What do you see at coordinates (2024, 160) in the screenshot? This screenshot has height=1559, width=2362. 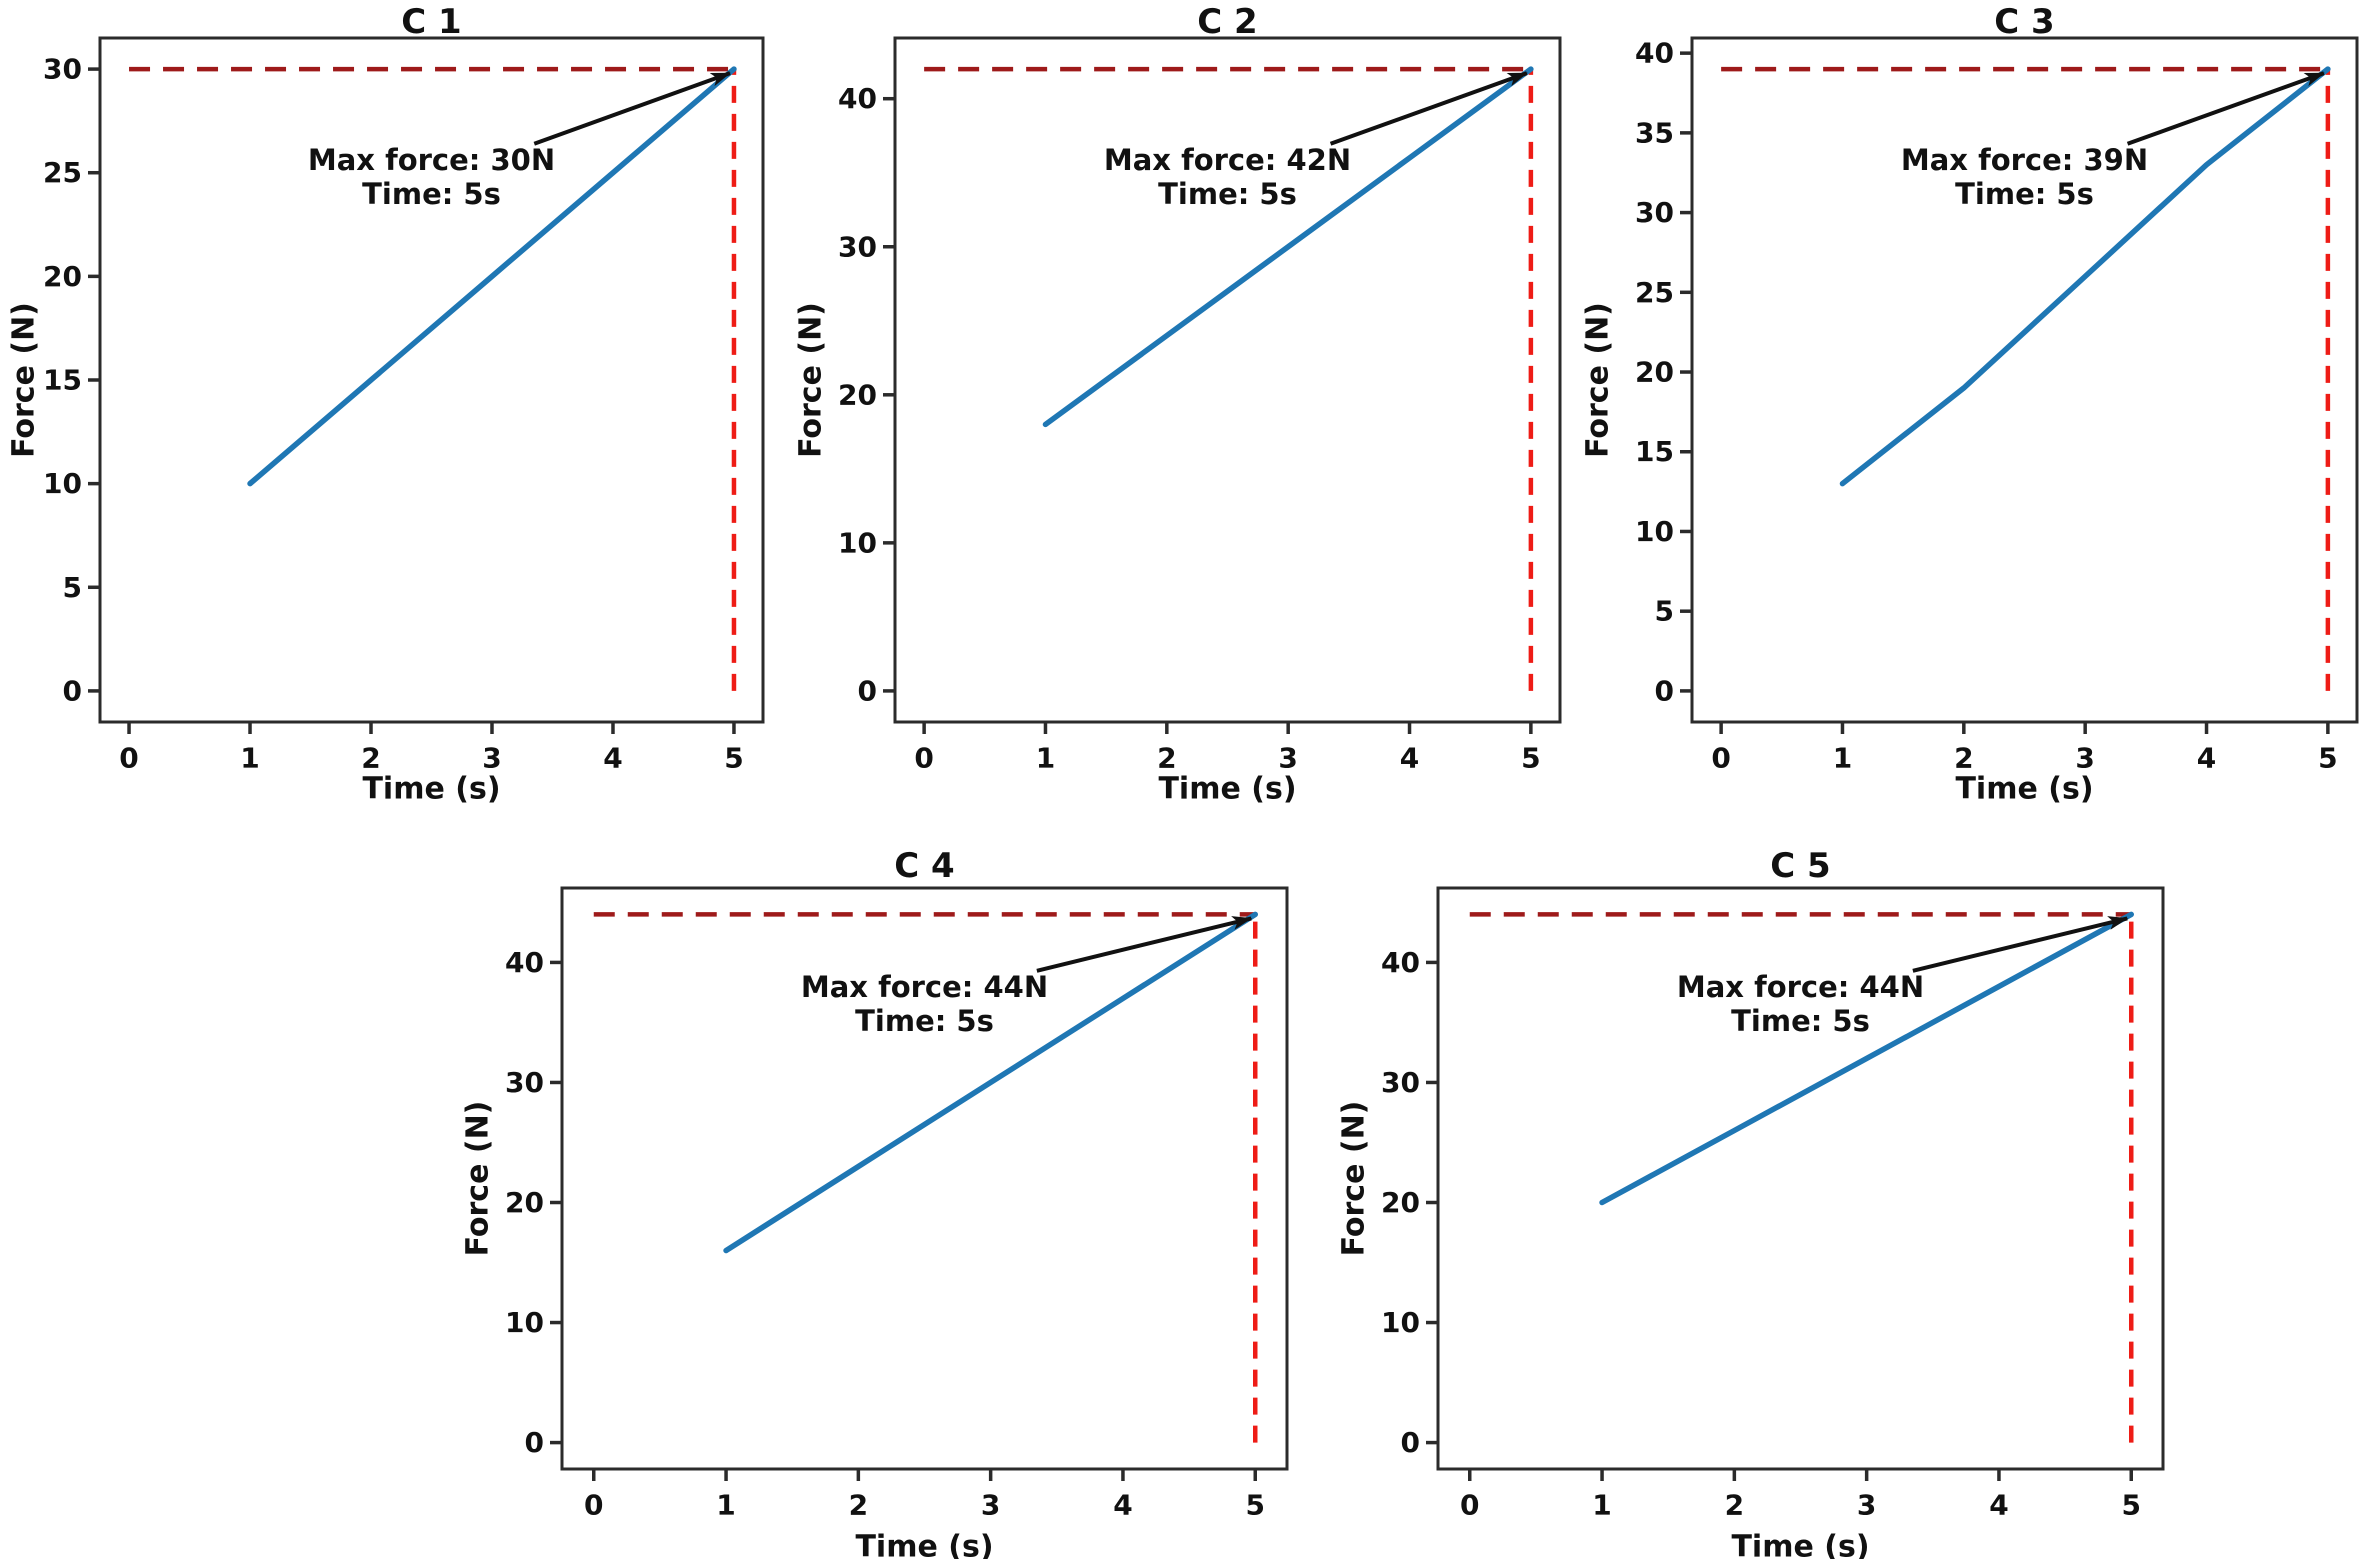 I see `annotation-max-force: Max force: 39N` at bounding box center [2024, 160].